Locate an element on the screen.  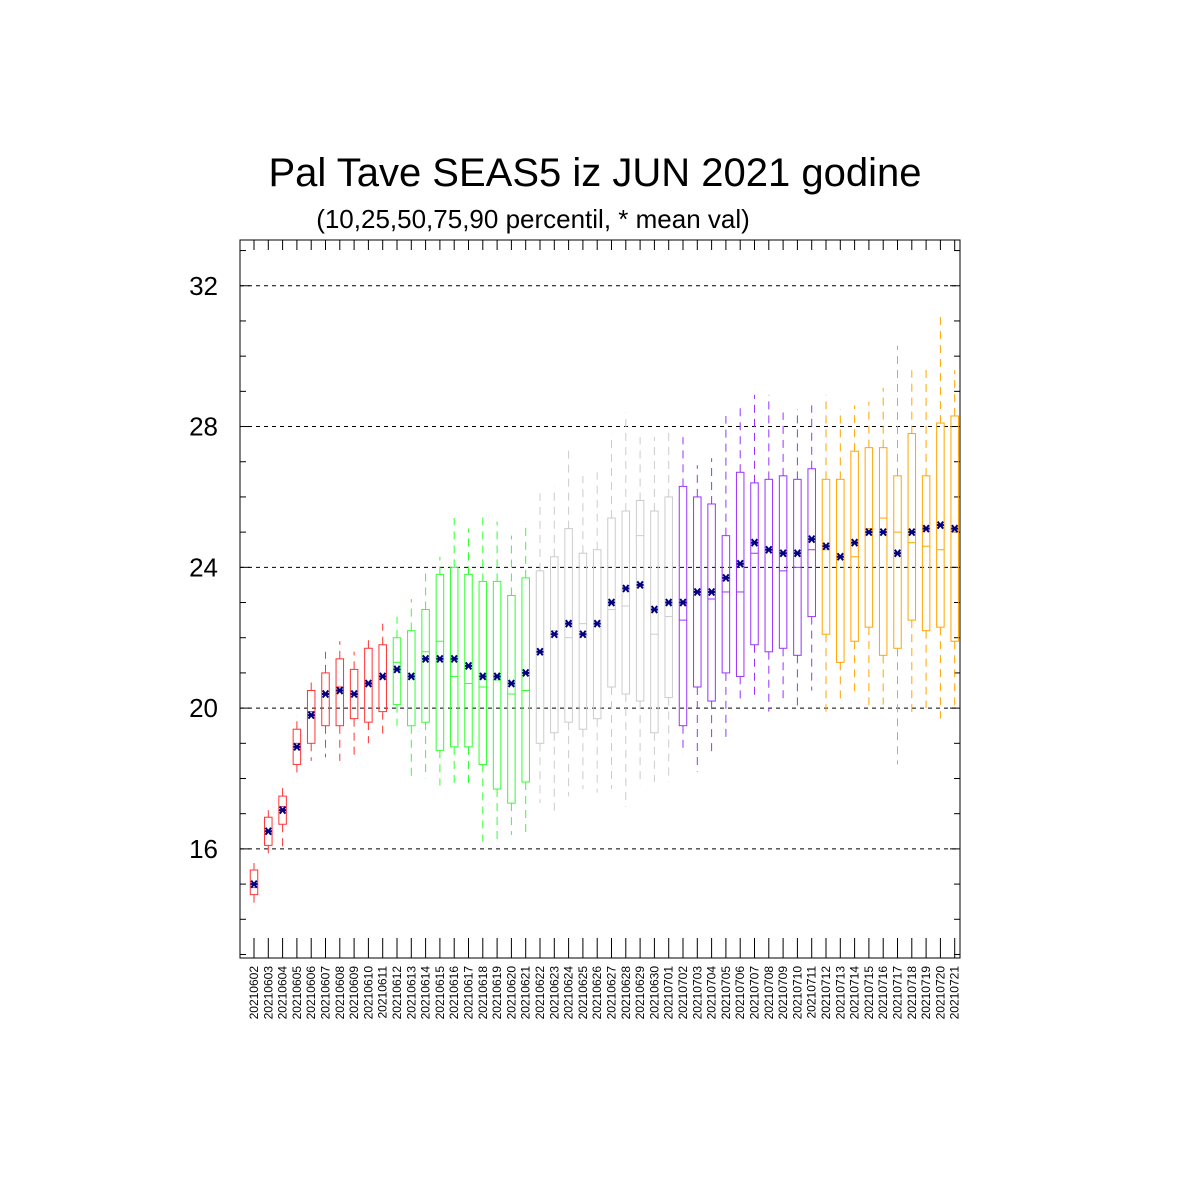
x-tick-label: 20210716 is located at coordinates (883, 993).